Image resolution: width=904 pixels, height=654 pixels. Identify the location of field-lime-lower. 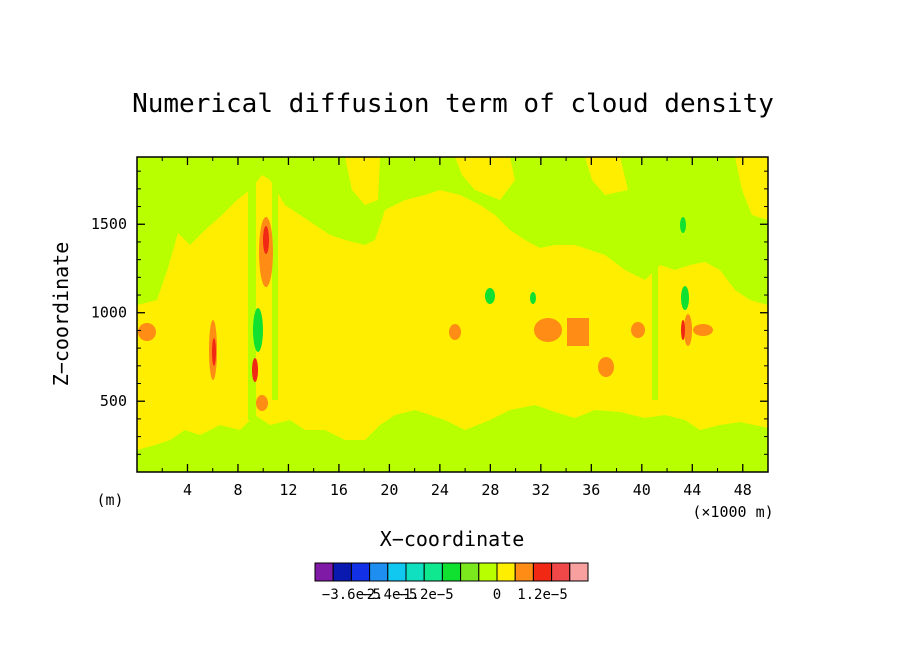
(452, 438).